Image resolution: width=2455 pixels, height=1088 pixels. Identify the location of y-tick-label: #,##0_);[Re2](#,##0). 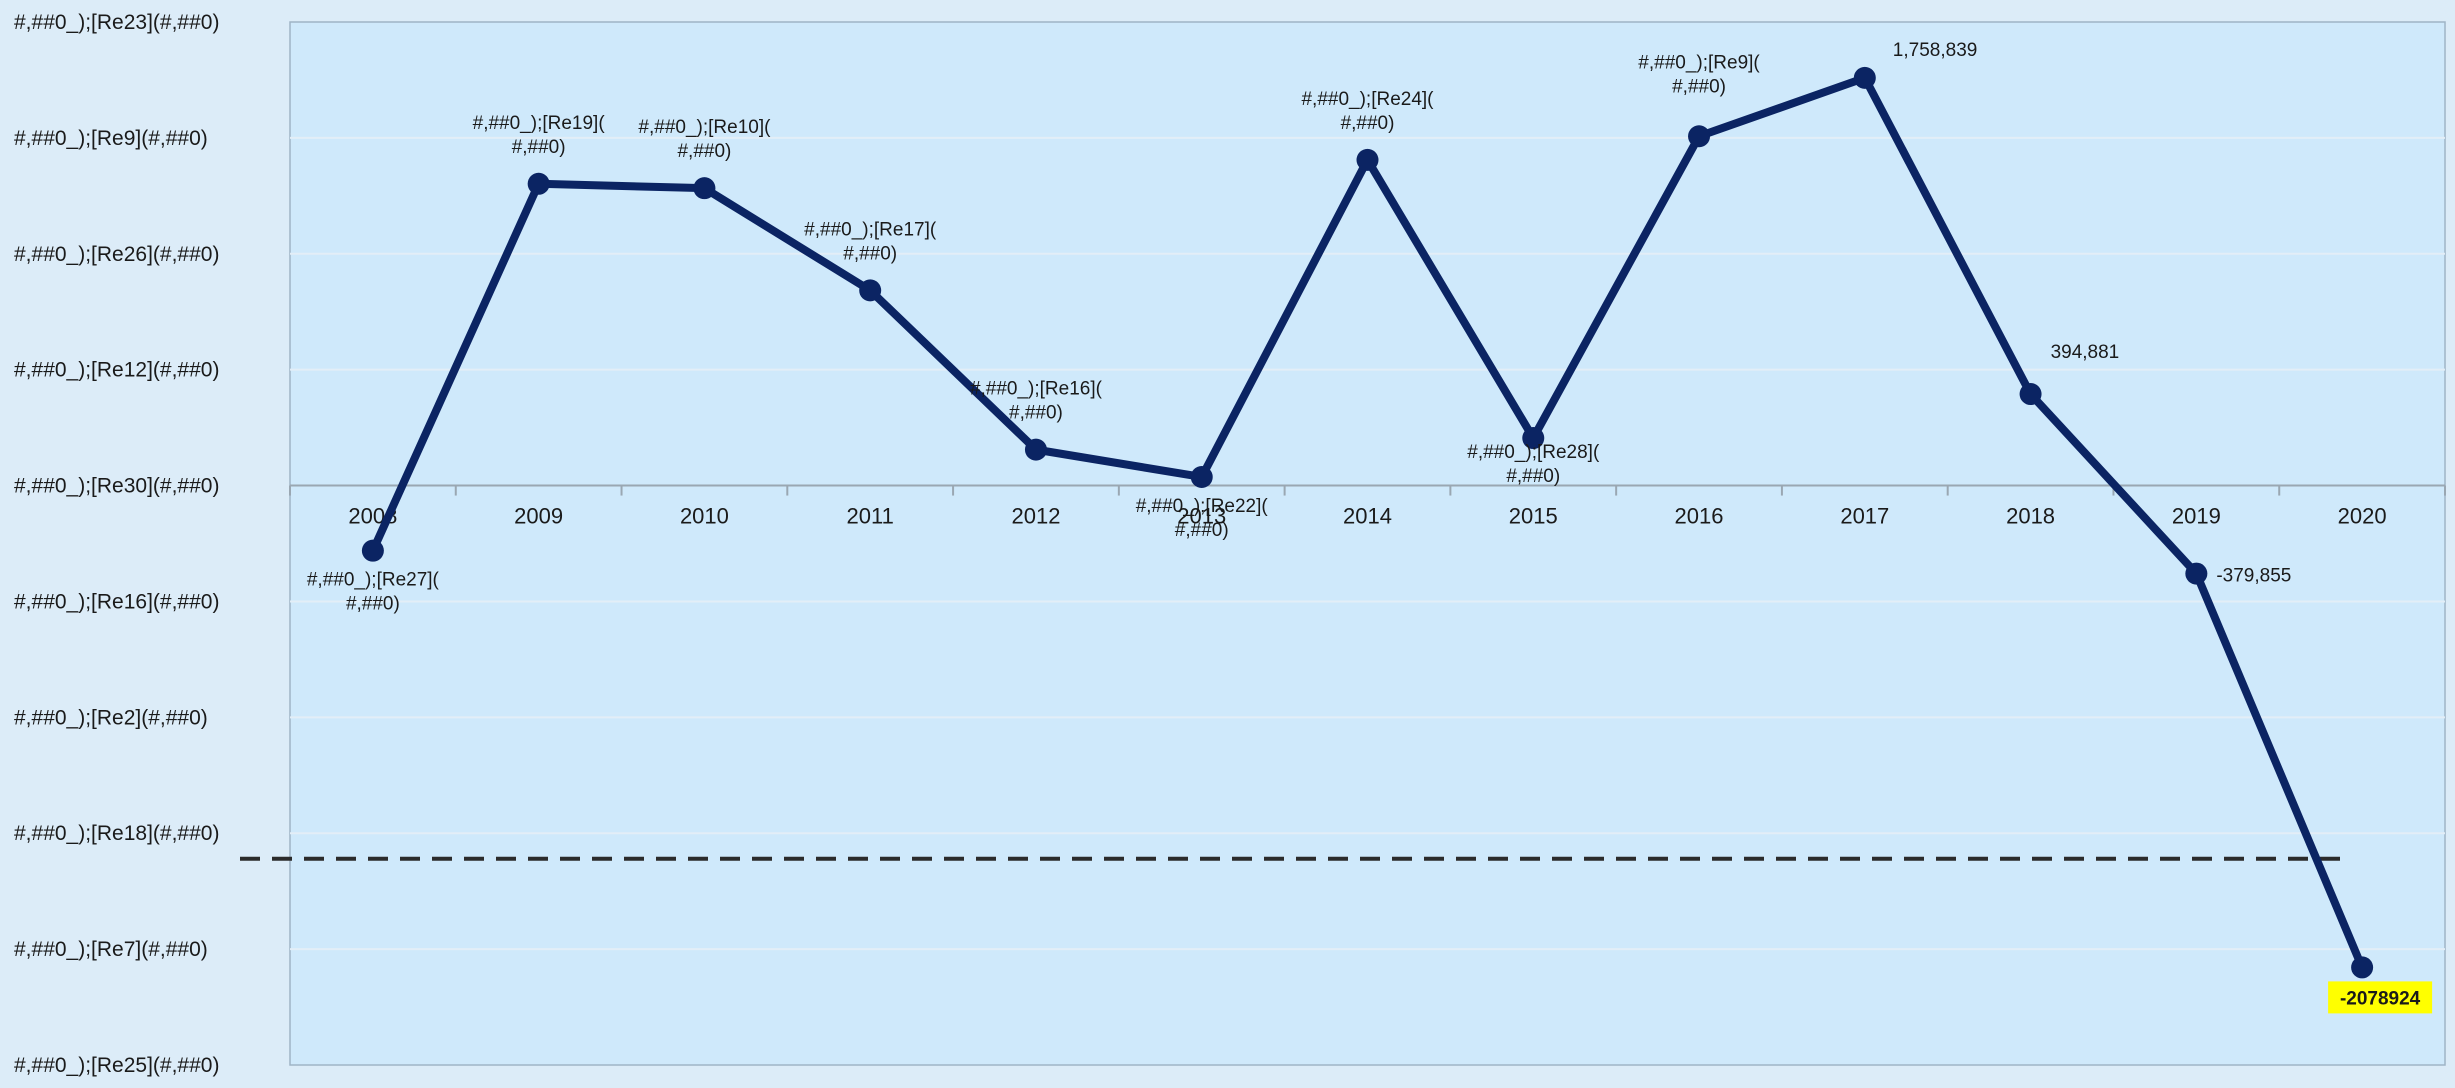
(111, 717).